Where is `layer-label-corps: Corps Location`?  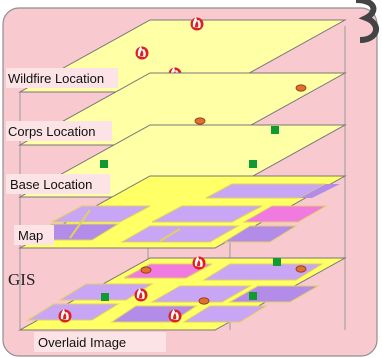
layer-label-corps: Corps Location is located at coordinates (51, 131).